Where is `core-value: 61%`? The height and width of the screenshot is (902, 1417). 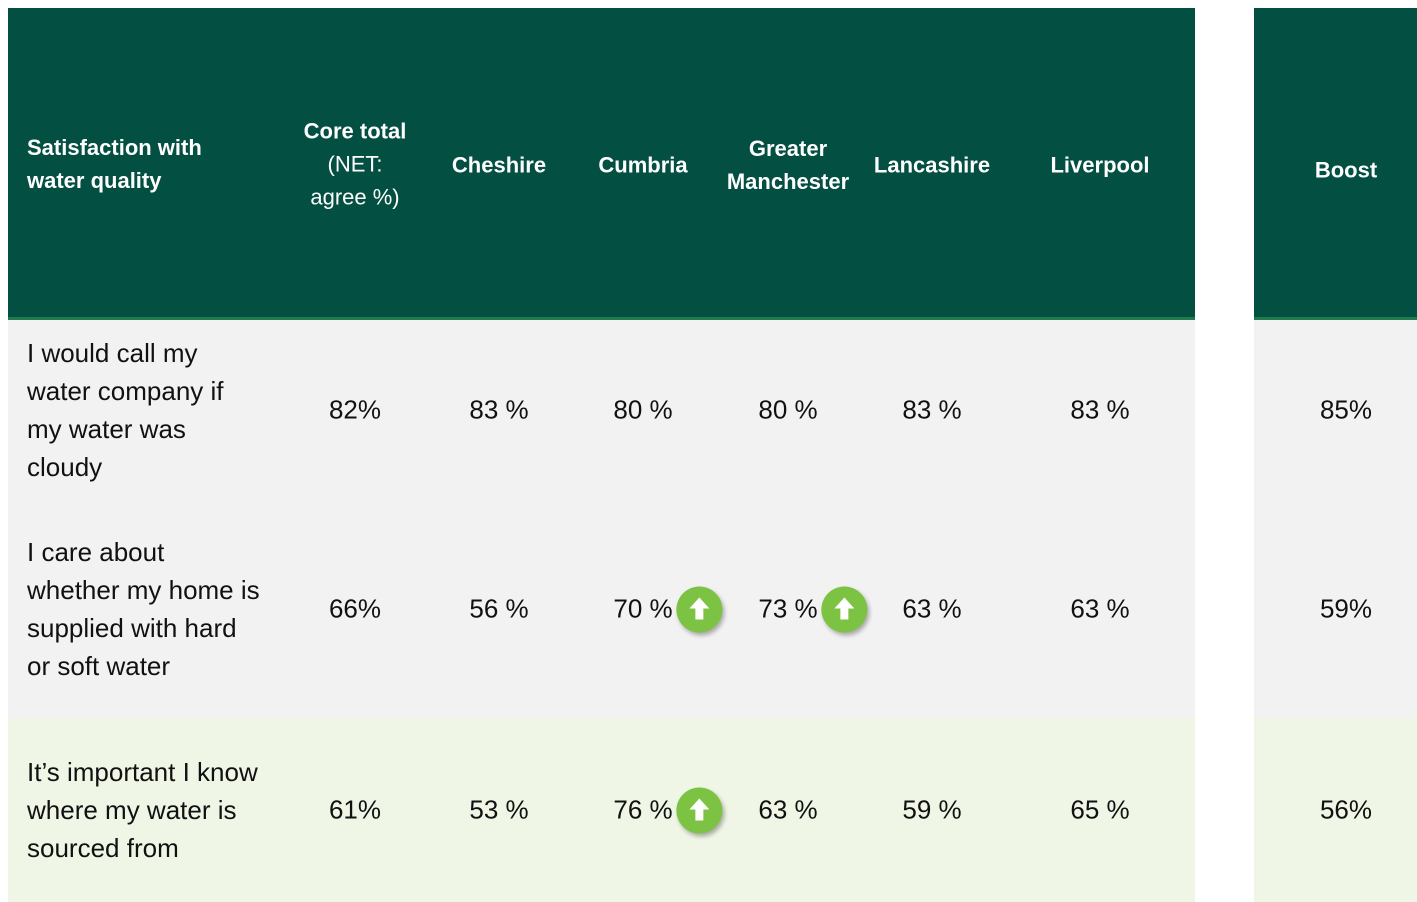 core-value: 61% is located at coordinates (355, 809).